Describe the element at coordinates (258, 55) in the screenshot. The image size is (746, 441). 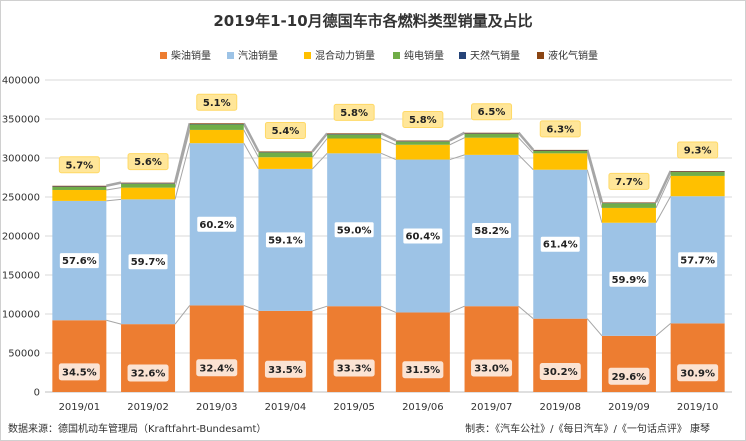
I see `legend-label: 汽油销量` at that location.